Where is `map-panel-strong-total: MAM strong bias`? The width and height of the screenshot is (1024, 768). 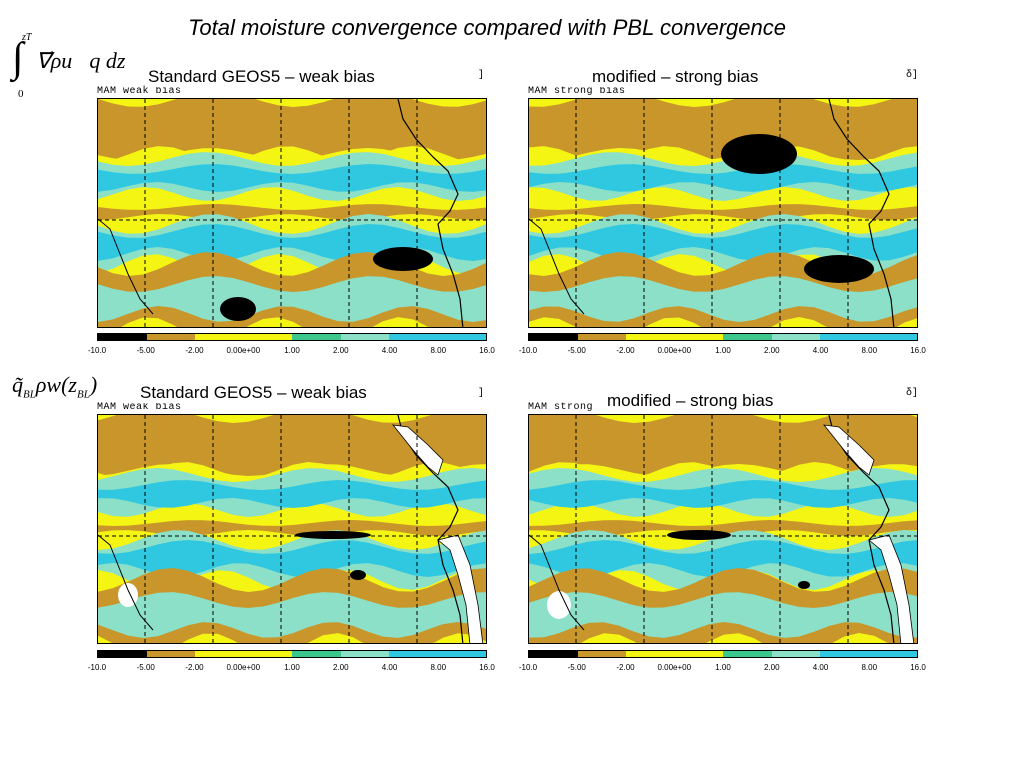 map-panel-strong-total: MAM strong bias is located at coordinates (723, 207).